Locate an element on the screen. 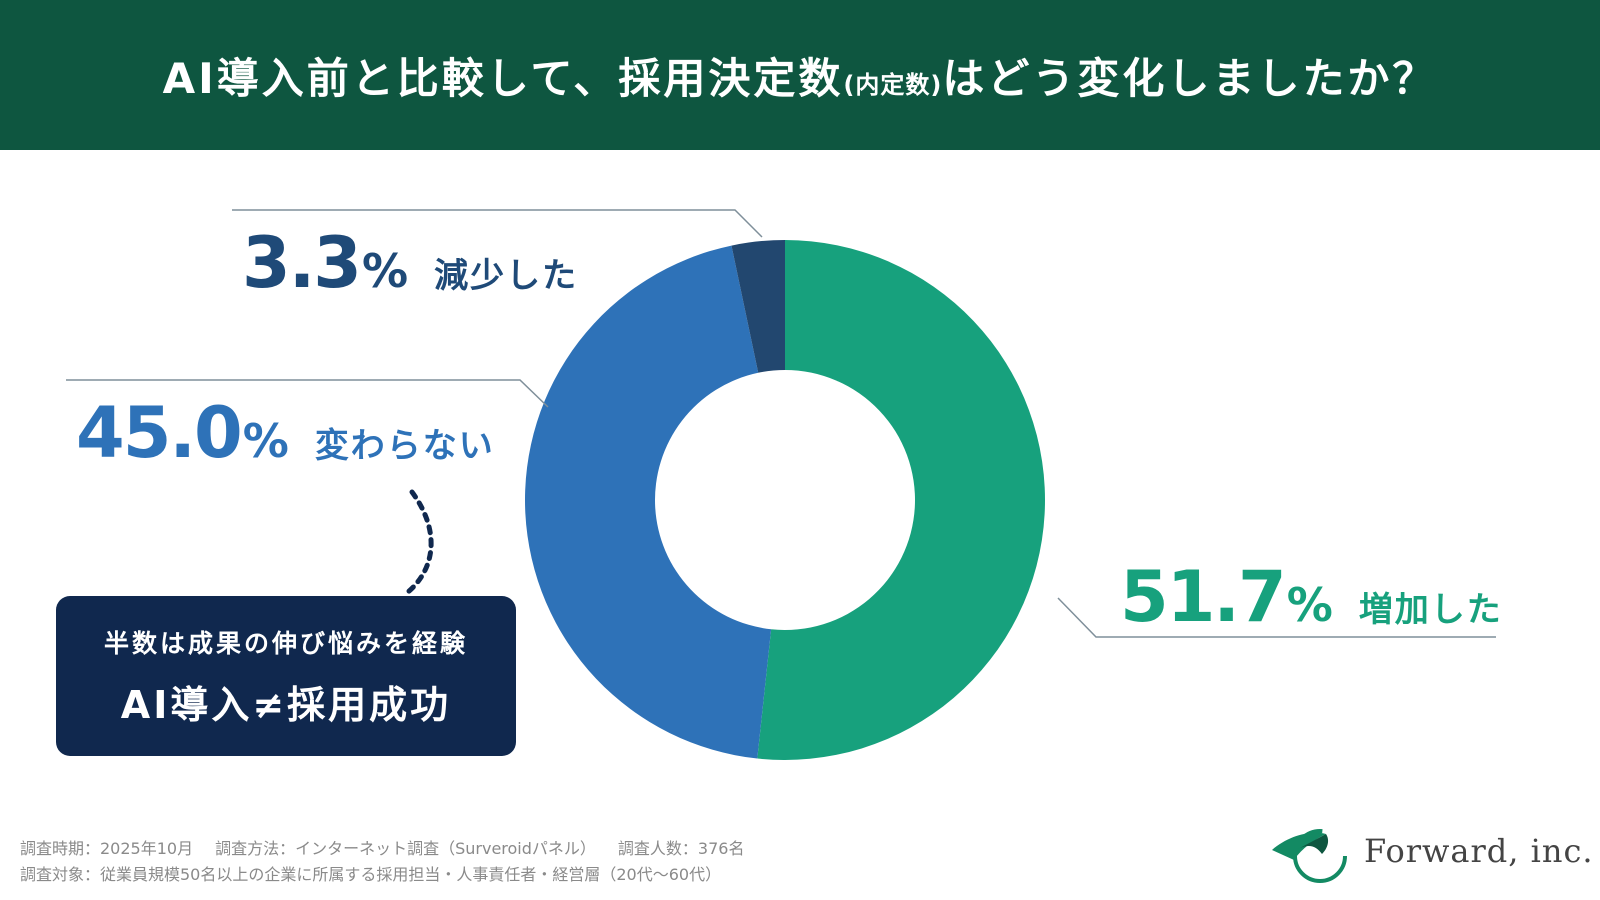 The width and height of the screenshot is (1600, 900). title-end: はどう変化しましたか？ is located at coordinates (1190, 78).